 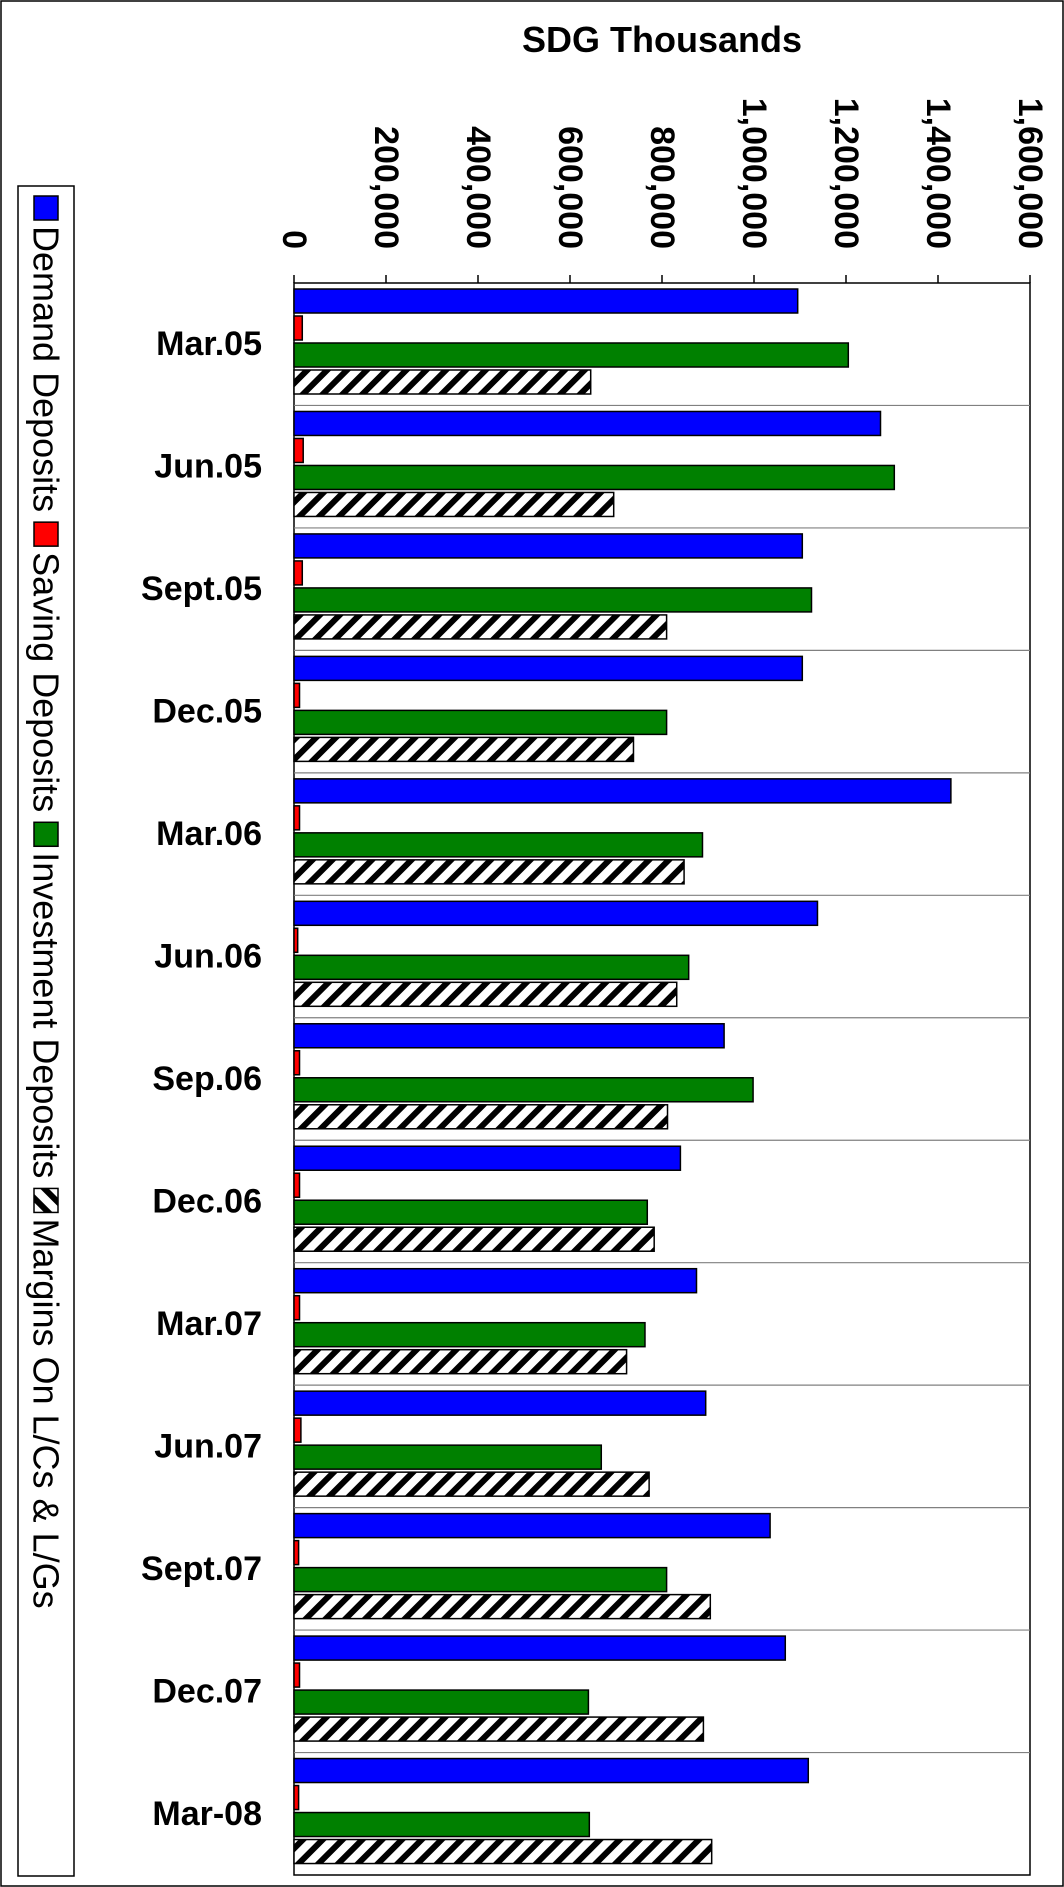 What do you see at coordinates (207, 1201) in the screenshot?
I see `category-label: Dec.06` at bounding box center [207, 1201].